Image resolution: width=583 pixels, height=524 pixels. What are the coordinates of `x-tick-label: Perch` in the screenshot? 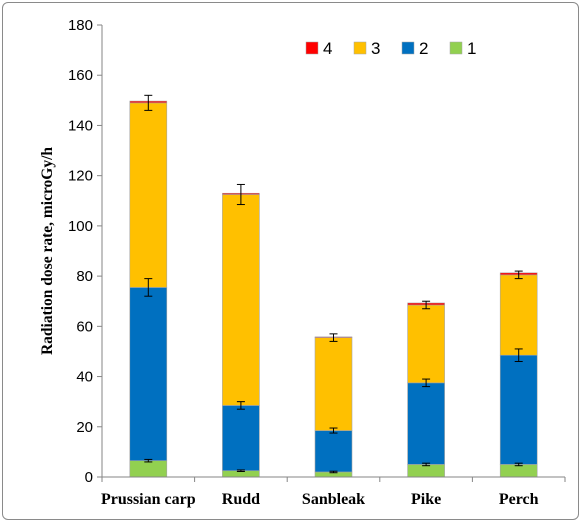 It's located at (519, 499).